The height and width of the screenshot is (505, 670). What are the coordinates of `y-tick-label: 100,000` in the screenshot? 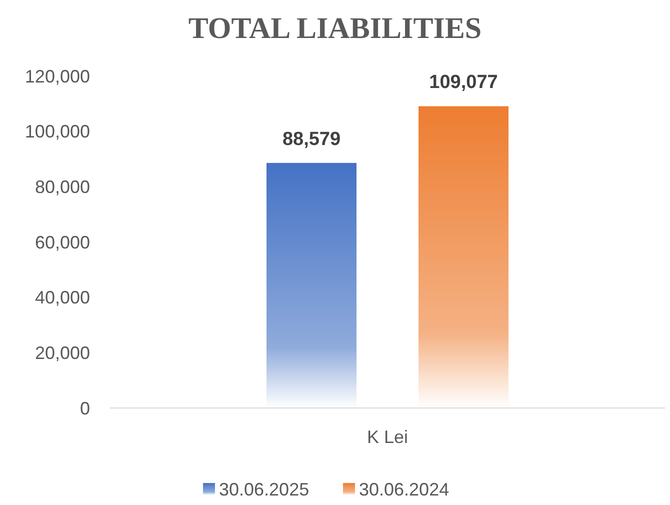 It's located at (57, 132).